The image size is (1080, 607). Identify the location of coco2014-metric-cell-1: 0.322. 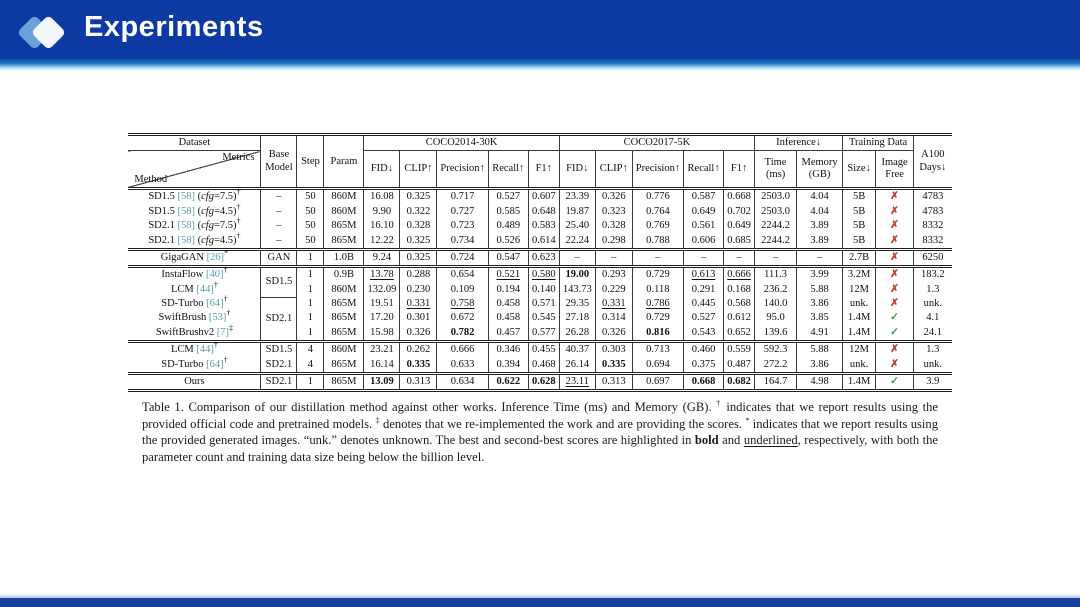
(418, 212).